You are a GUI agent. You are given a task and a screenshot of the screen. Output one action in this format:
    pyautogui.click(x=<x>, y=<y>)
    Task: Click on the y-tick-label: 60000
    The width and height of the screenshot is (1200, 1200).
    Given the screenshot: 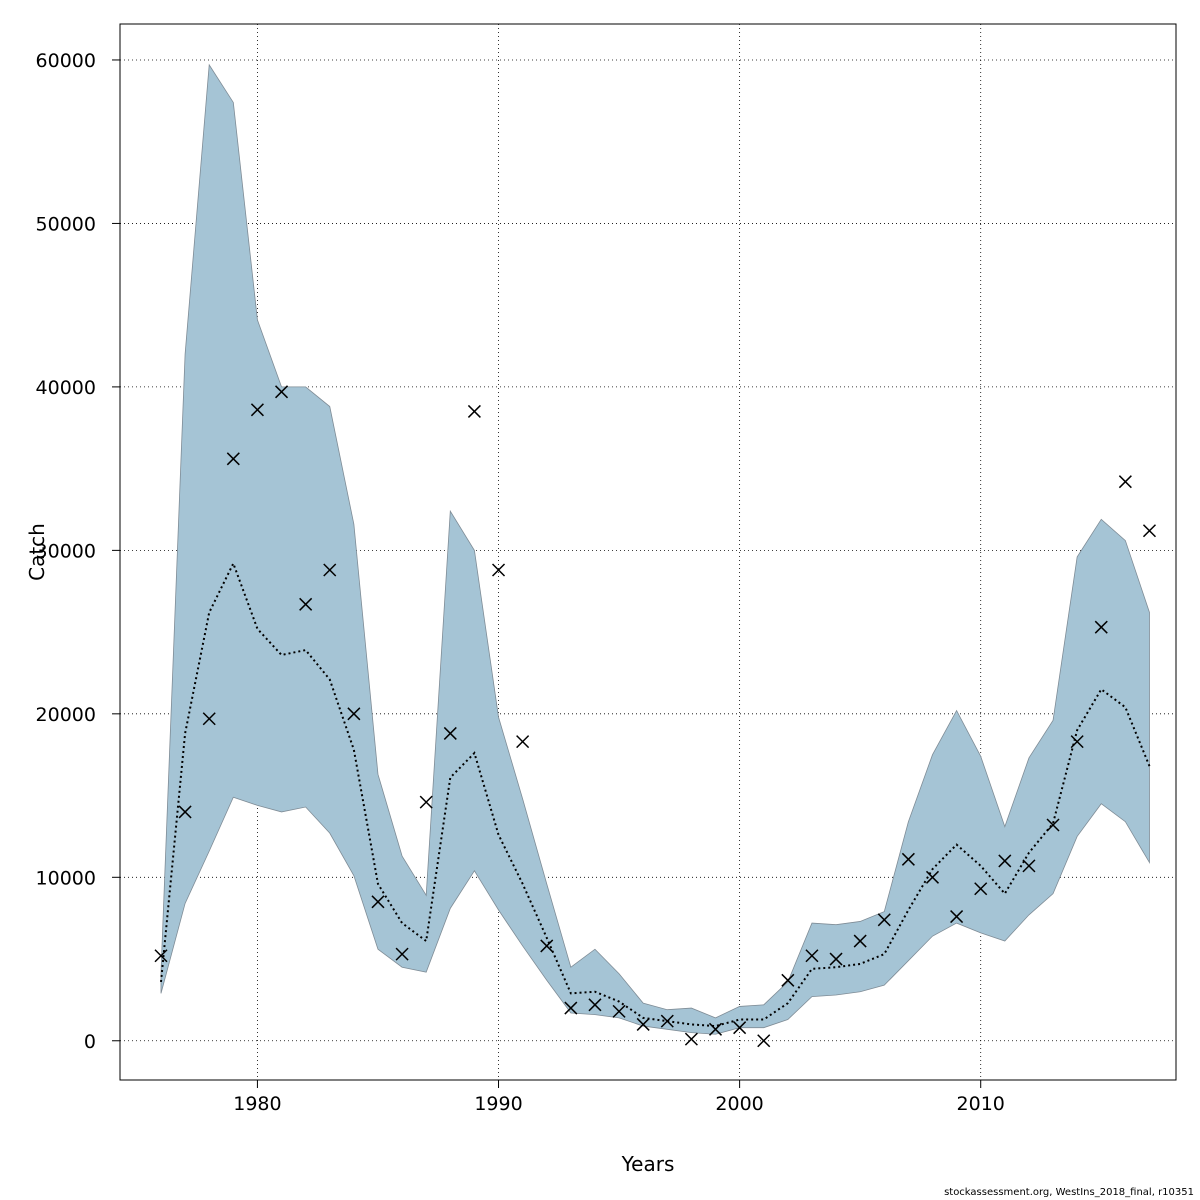 What is the action you would take?
    pyautogui.click(x=66, y=61)
    